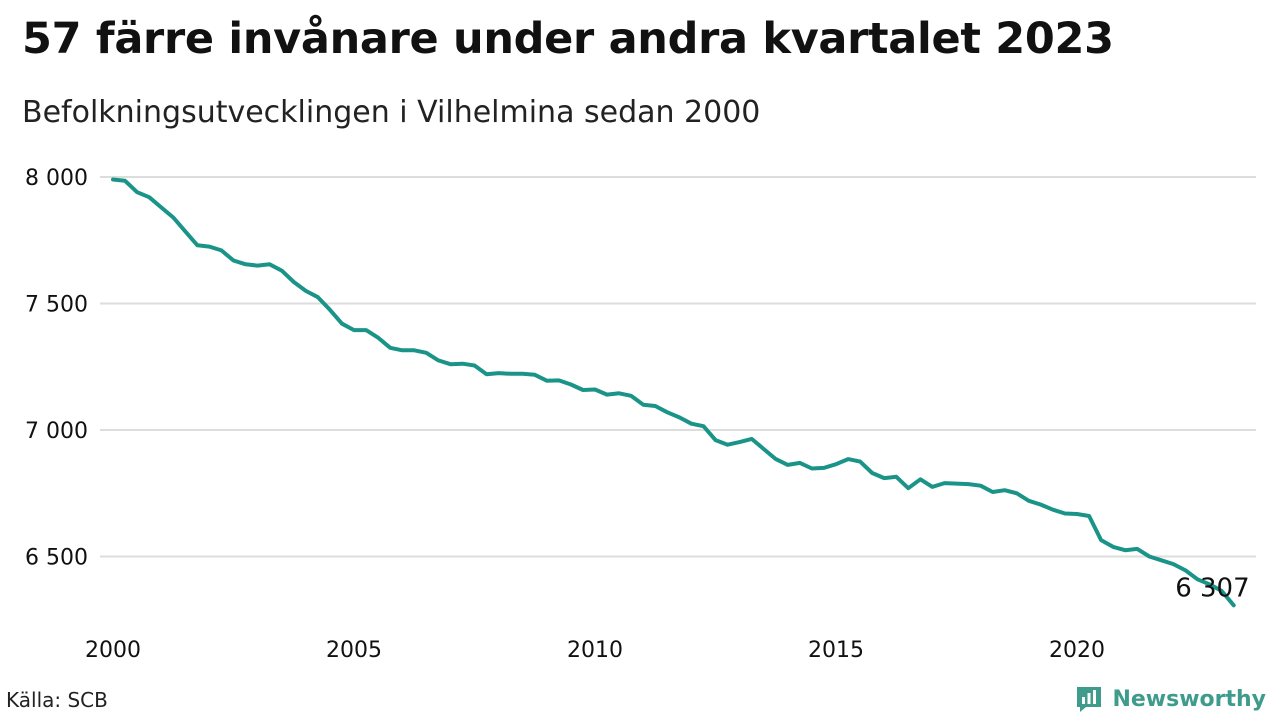 The height and width of the screenshot is (720, 1280). Describe the element at coordinates (595, 650) in the screenshot. I see `x-tick-label: 2010` at that location.